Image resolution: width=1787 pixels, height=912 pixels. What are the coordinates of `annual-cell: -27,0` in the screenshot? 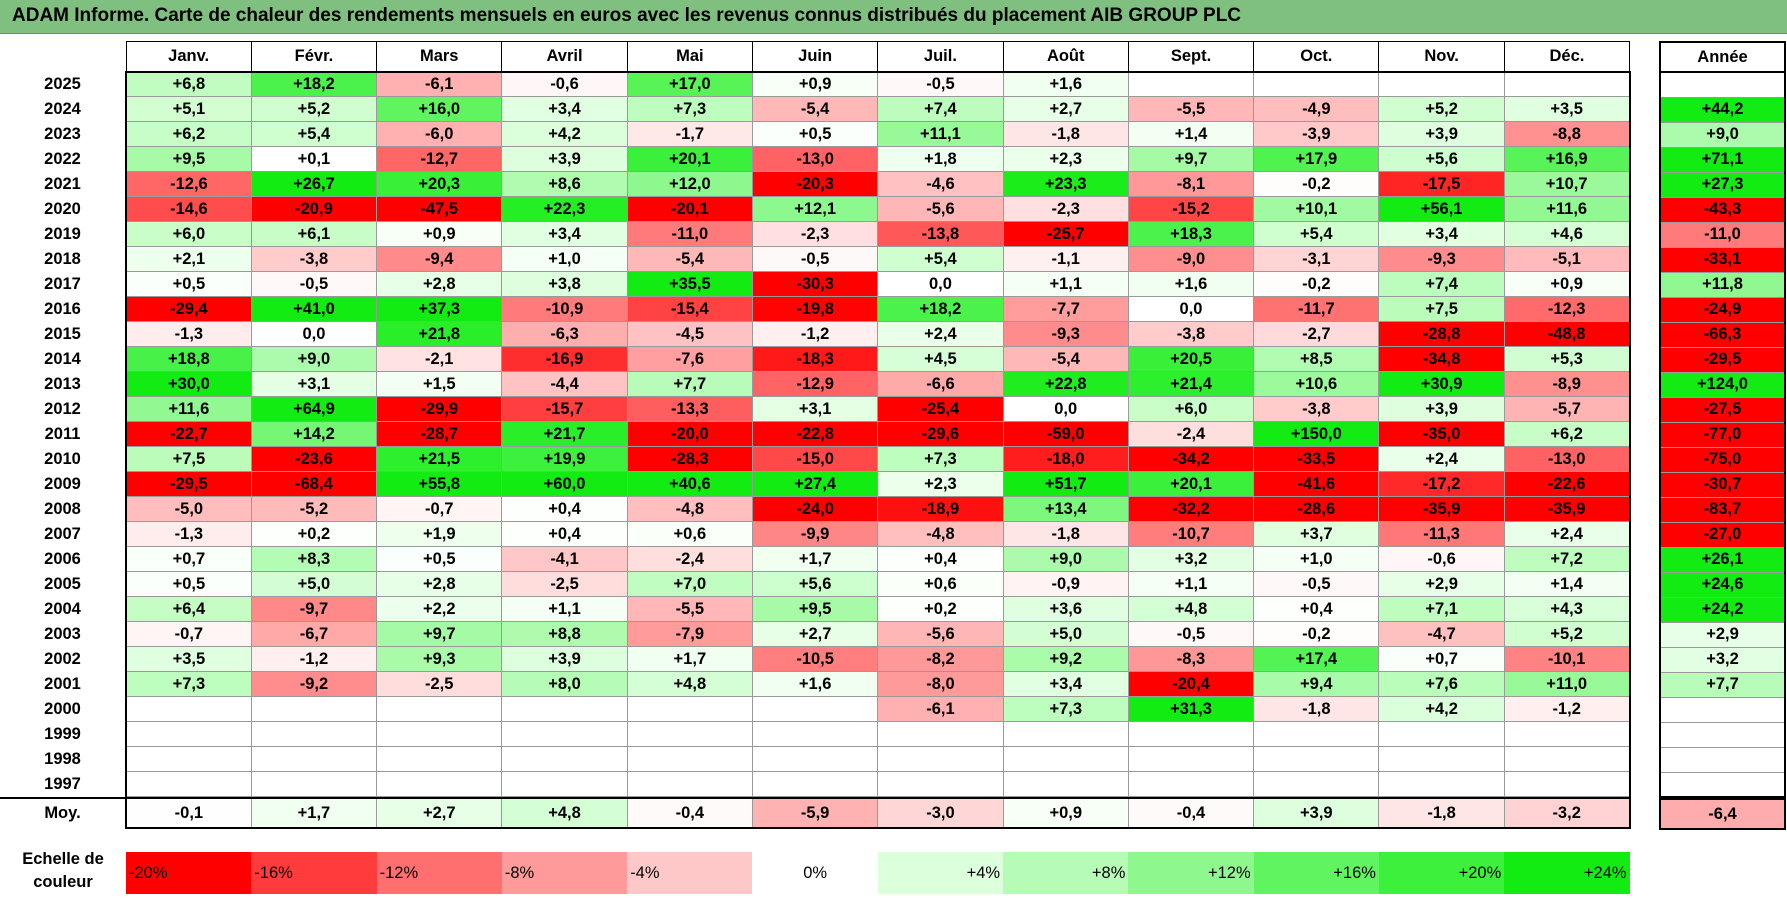 It's located at (1722, 534).